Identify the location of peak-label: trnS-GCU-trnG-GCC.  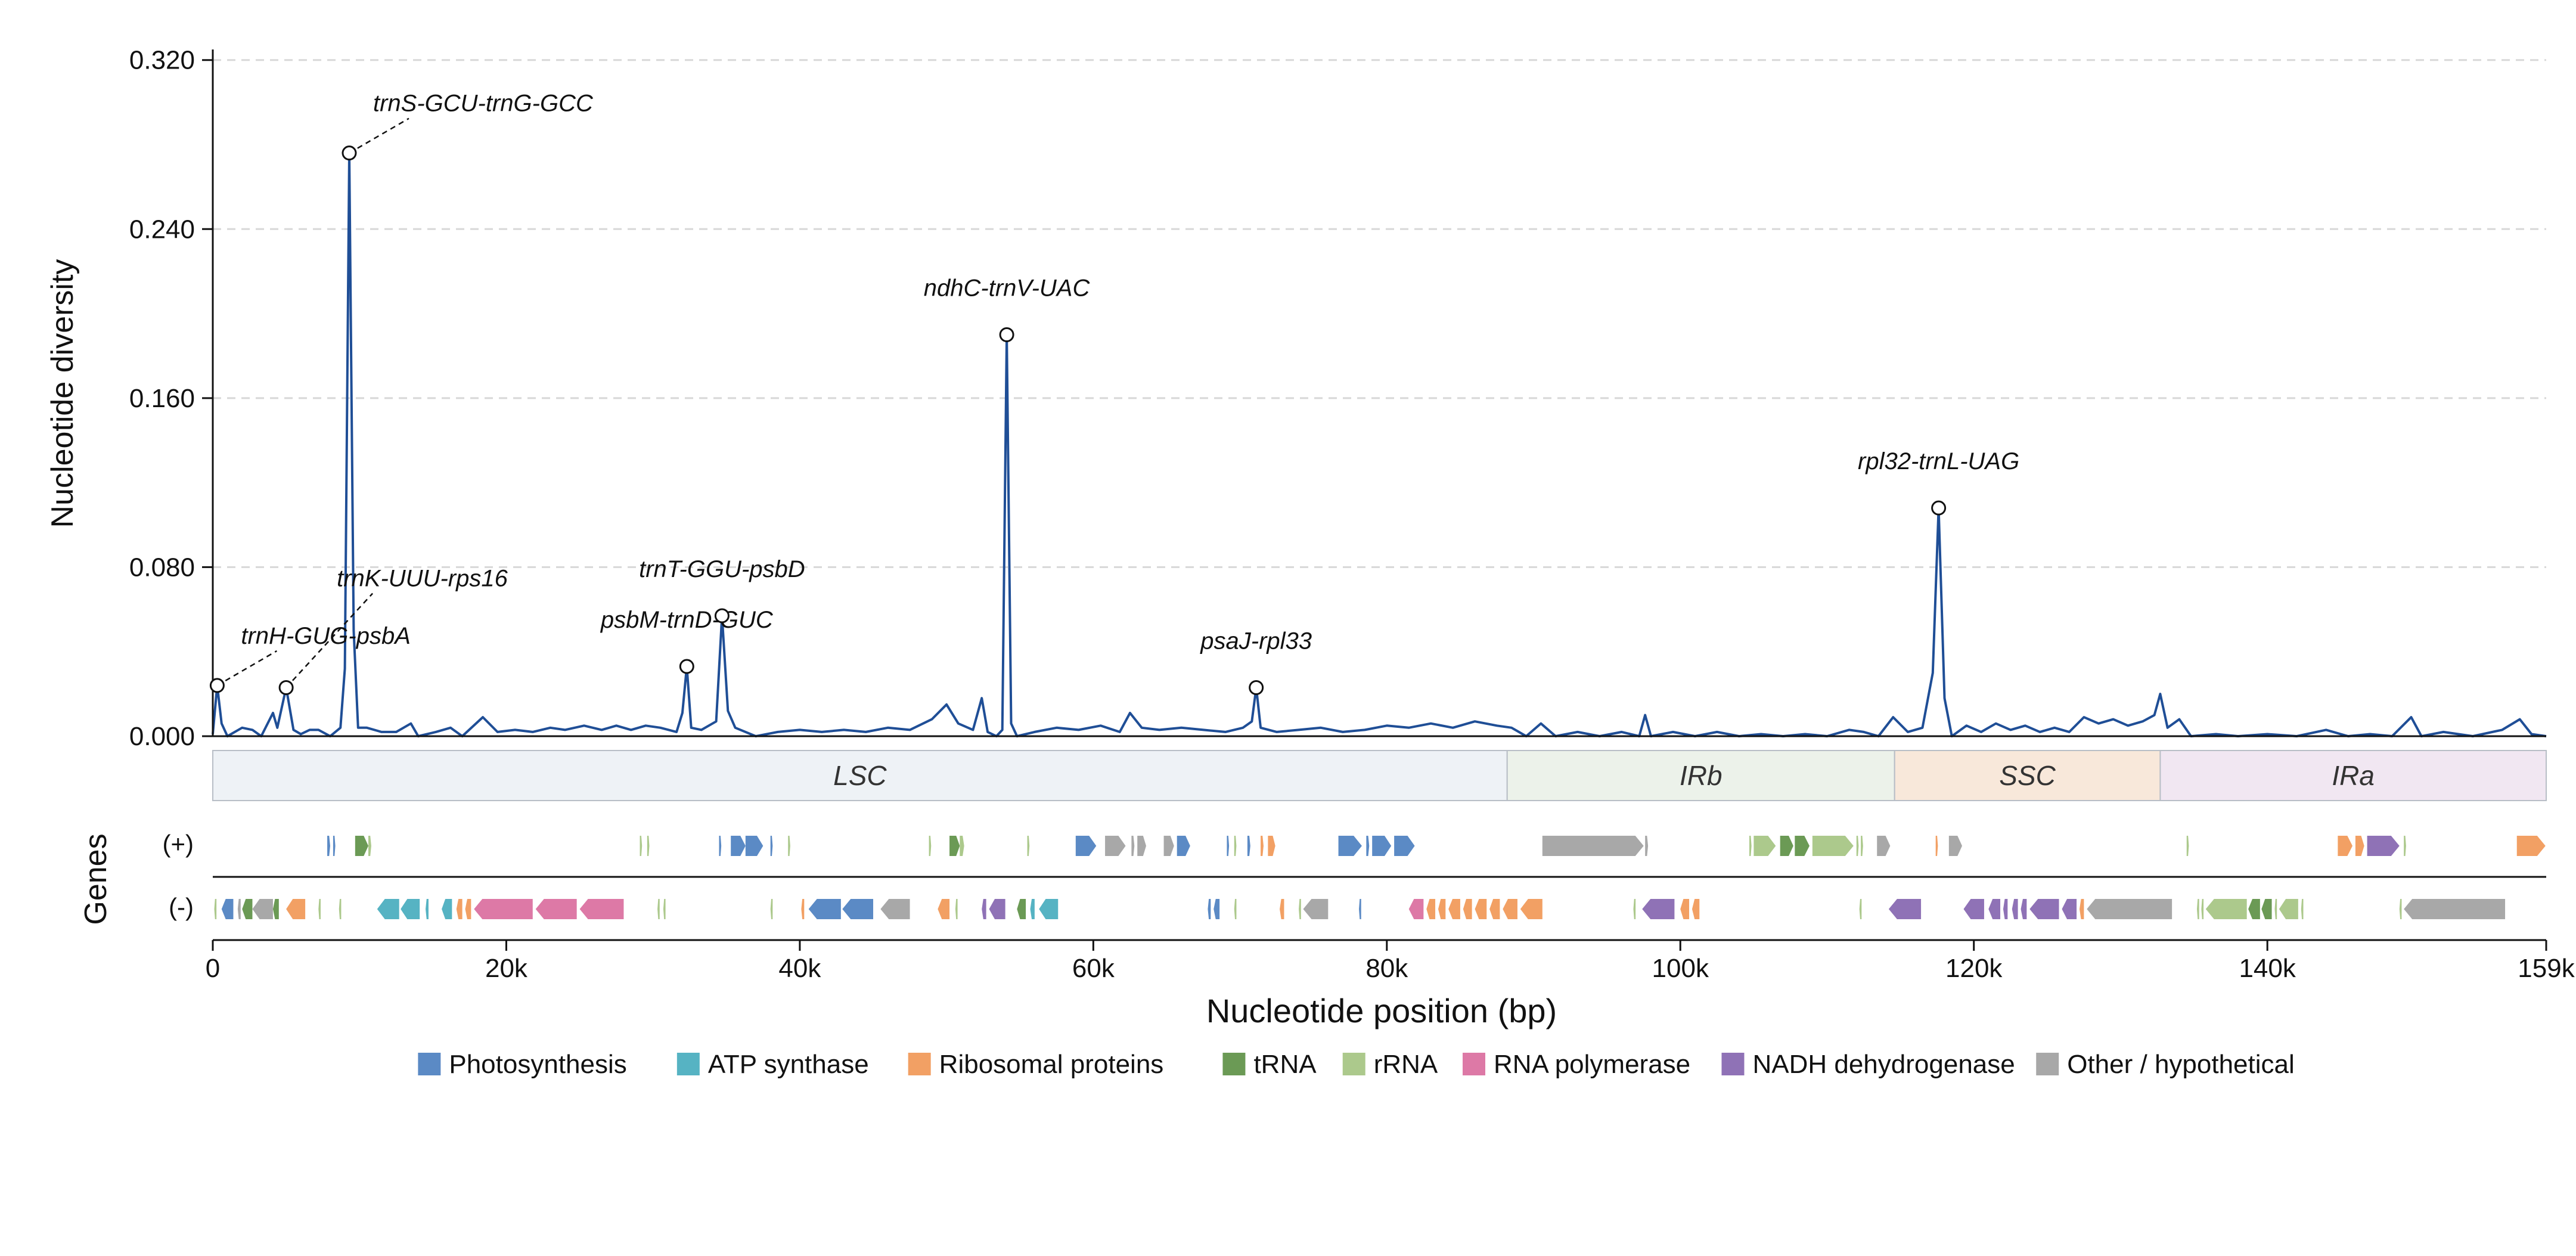
(484, 104).